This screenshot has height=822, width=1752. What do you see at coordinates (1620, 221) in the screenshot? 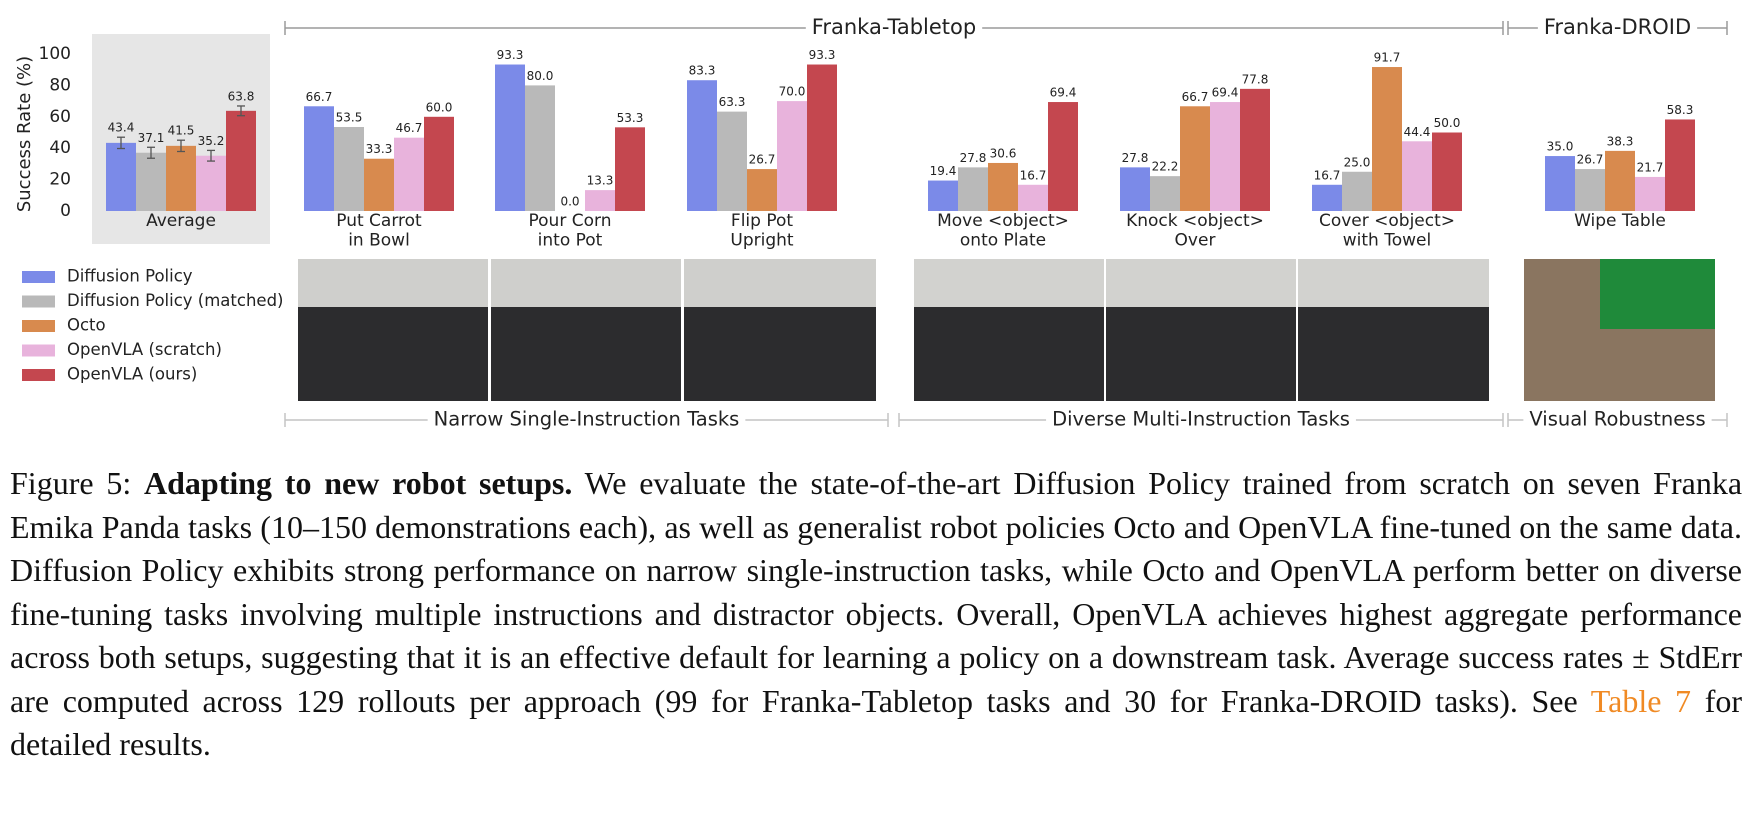
I see `x-tick-label: Wipe Table` at bounding box center [1620, 221].